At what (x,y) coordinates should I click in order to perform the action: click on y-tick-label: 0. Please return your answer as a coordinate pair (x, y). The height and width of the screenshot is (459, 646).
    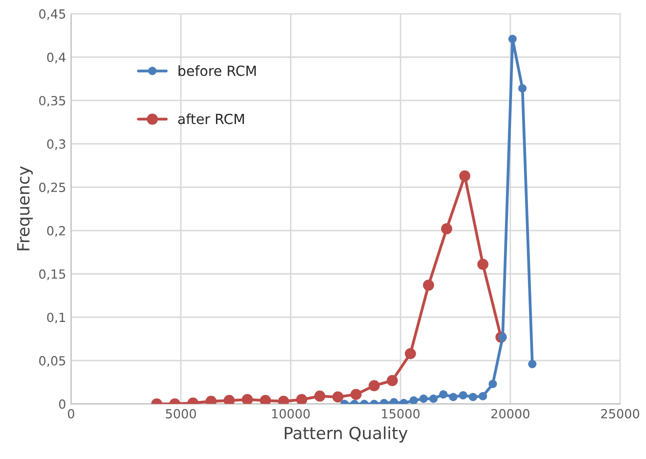
    Looking at the image, I should click on (62, 404).